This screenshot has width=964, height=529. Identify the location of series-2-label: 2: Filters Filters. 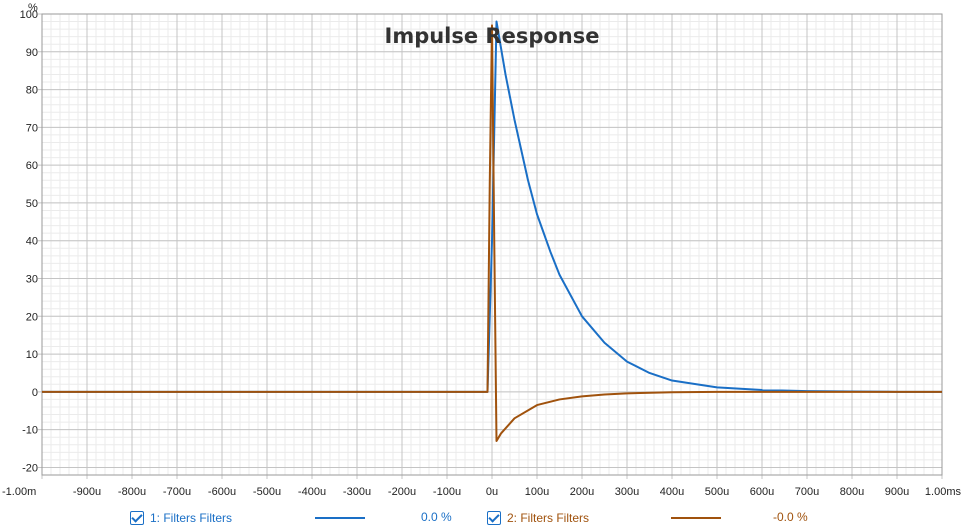
(548, 518).